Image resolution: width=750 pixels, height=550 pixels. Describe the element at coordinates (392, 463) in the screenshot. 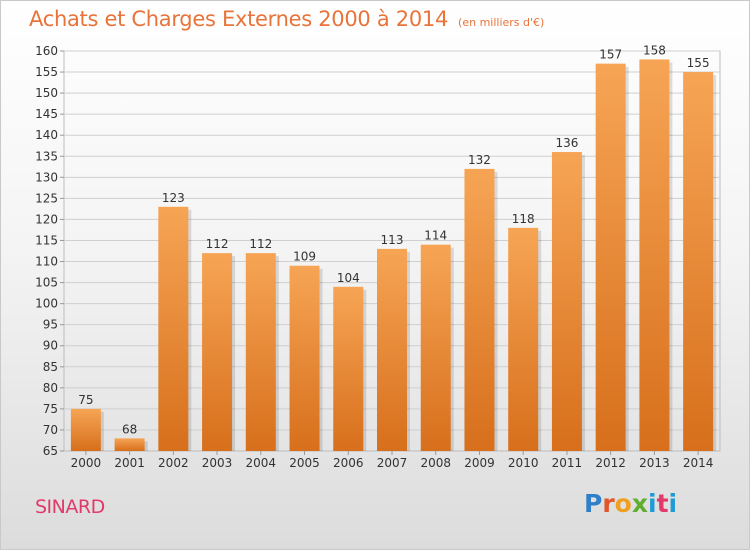

I see `x-tick-label: 2007` at that location.